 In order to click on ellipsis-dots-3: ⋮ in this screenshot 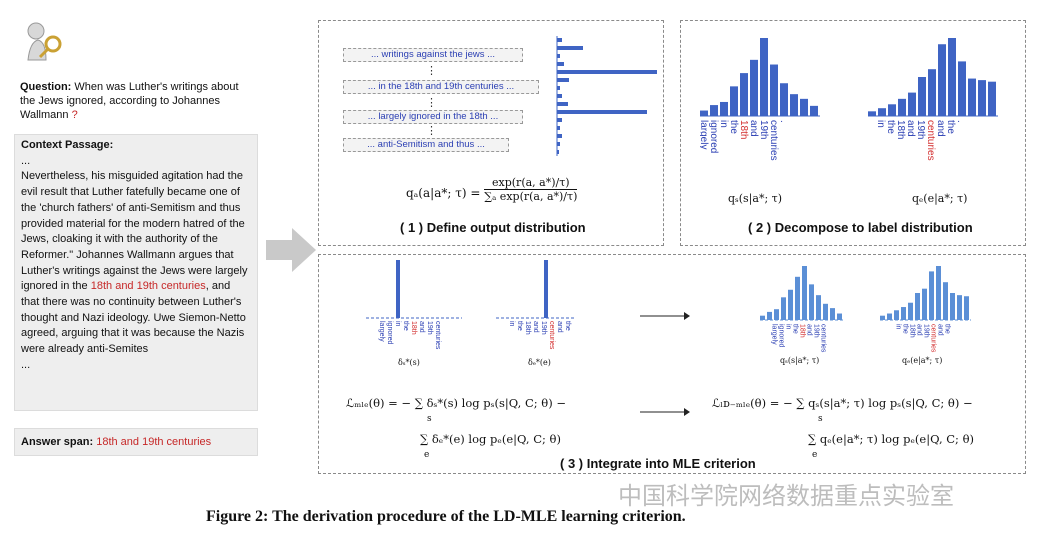, I will do `click(431, 131)`.